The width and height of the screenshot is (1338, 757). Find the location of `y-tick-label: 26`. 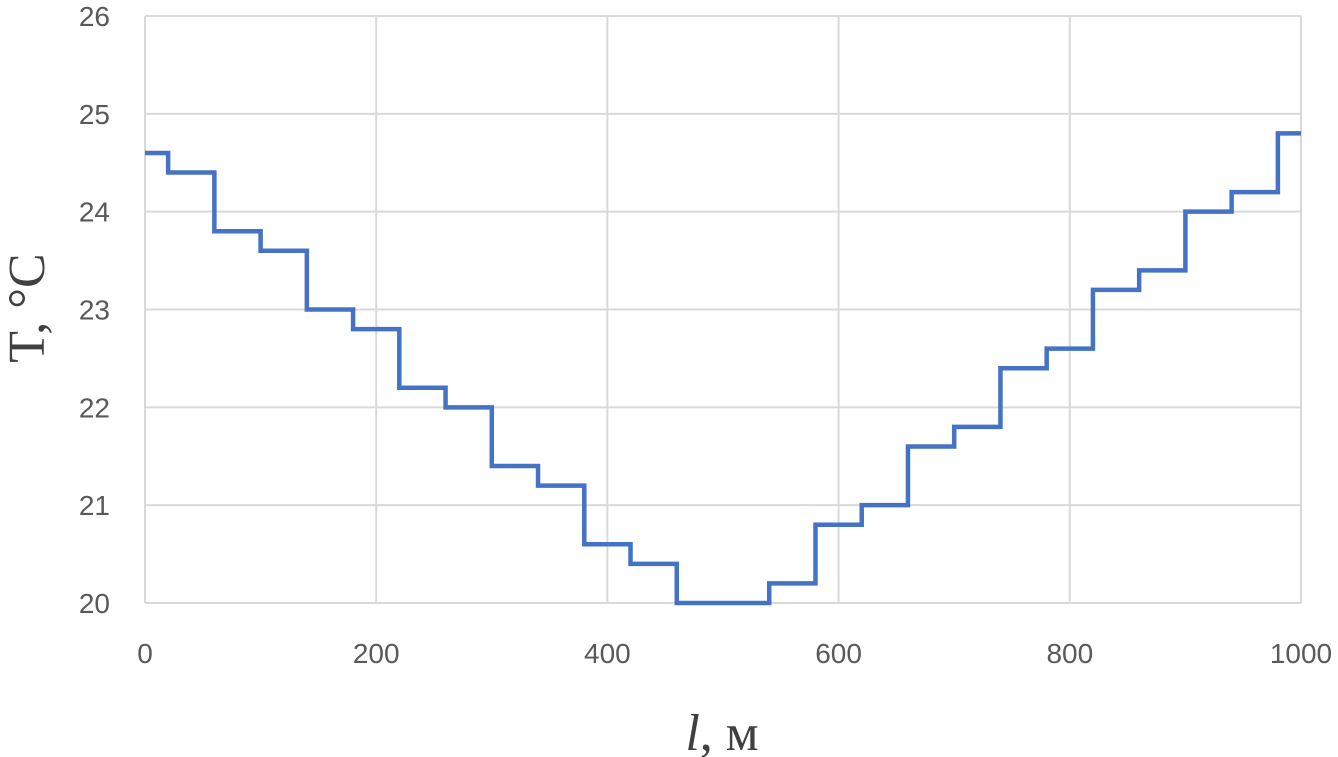

y-tick-label: 26 is located at coordinates (94, 16).